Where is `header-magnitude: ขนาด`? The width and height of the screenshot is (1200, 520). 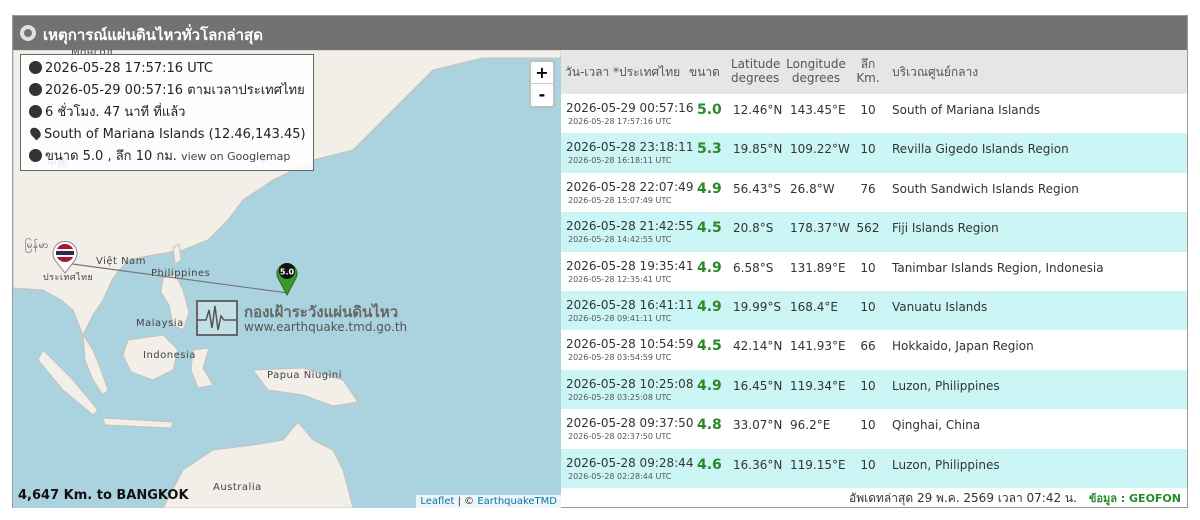
header-magnitude: ขนาด is located at coordinates (704, 72).